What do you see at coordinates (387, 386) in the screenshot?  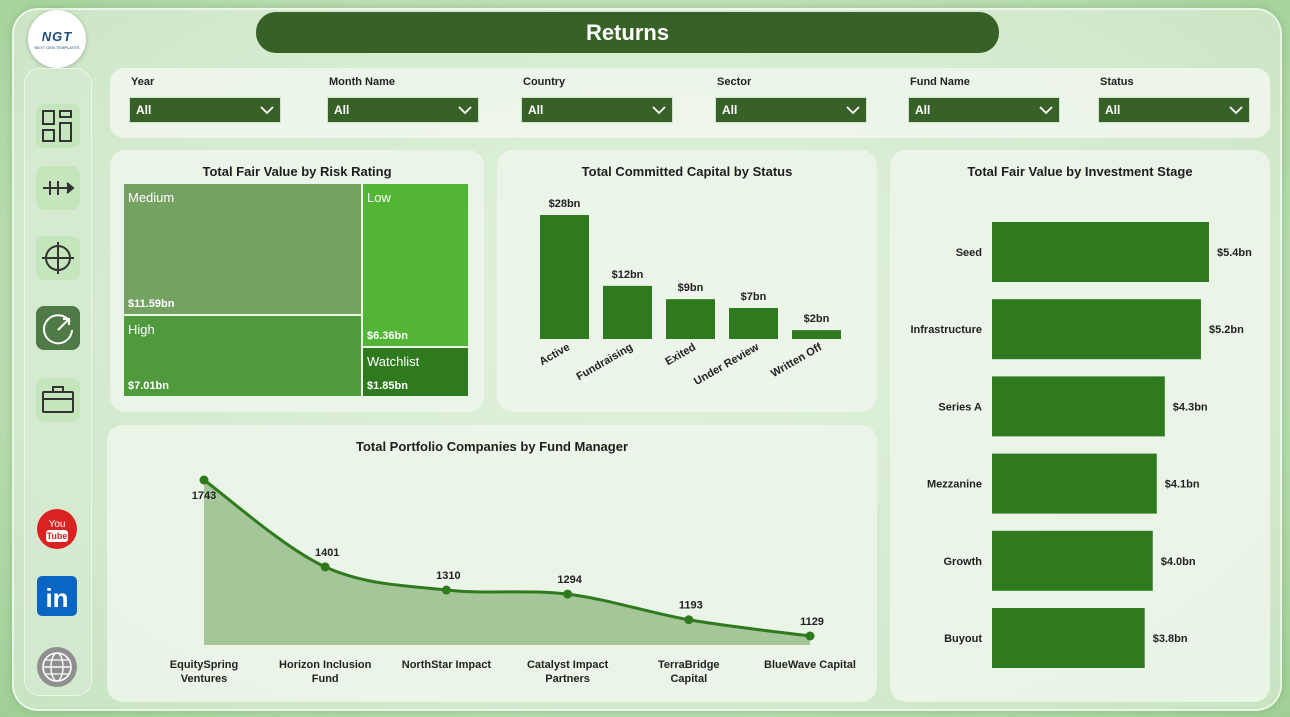 I see `treemap-value: $1.85bn` at bounding box center [387, 386].